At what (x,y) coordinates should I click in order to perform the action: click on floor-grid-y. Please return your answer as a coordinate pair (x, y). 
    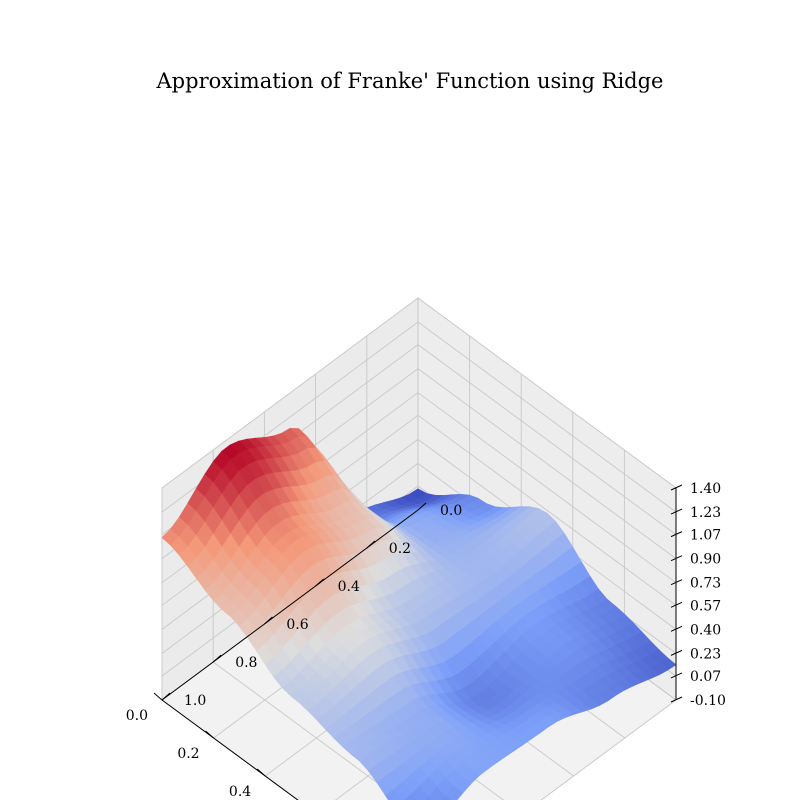
    Looking at the image, I should click on (608, 749).